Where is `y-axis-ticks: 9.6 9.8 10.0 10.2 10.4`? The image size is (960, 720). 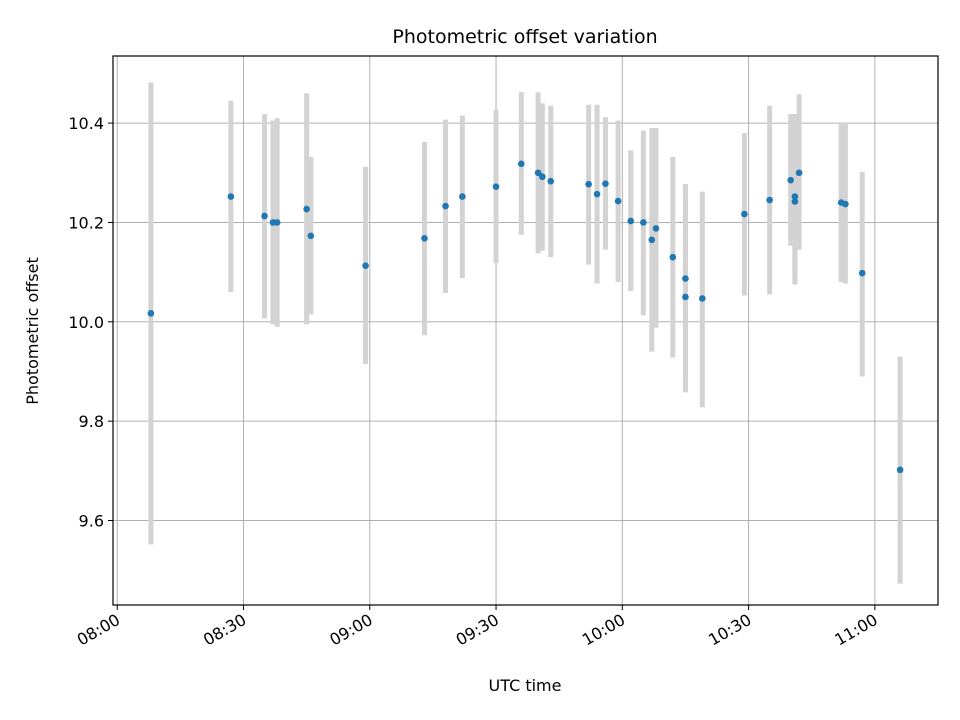
y-axis-ticks: 9.6 9.8 10.0 10.2 10.4 is located at coordinates (90, 322).